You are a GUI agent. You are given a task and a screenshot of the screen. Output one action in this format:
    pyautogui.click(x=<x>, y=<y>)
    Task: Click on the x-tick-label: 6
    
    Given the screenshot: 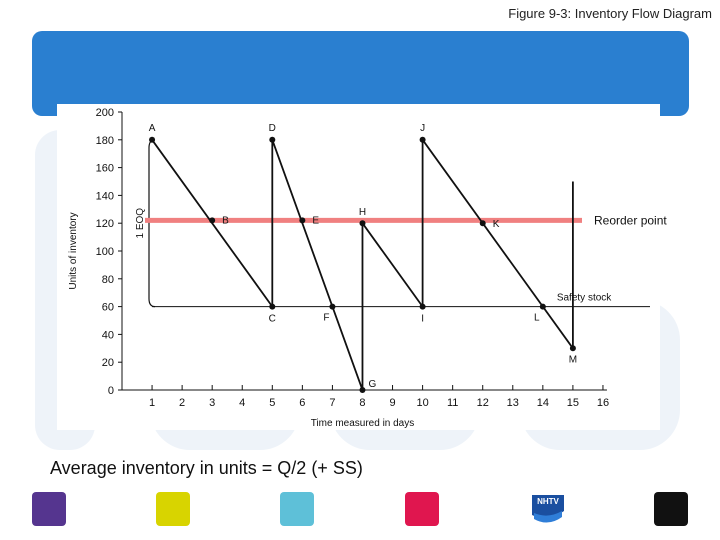 What is the action you would take?
    pyautogui.click(x=302, y=403)
    